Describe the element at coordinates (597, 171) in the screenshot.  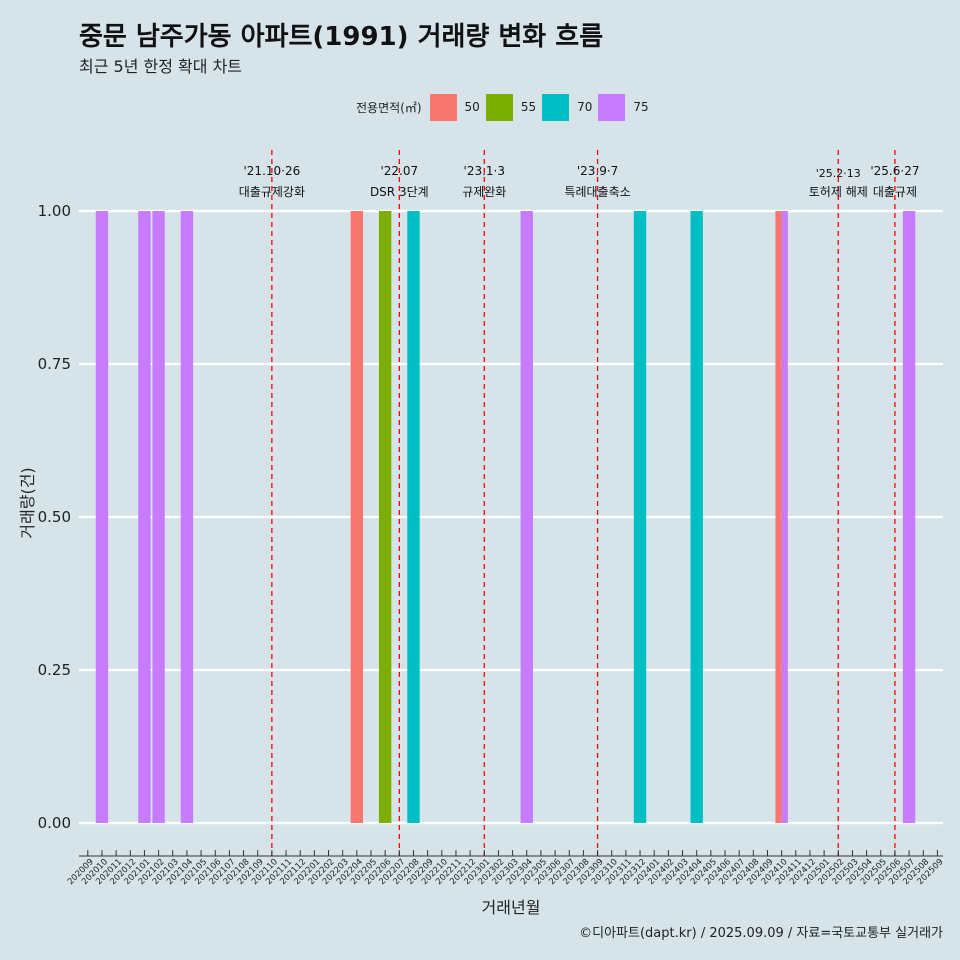
I see `event-date-202309: '23.9·7` at that location.